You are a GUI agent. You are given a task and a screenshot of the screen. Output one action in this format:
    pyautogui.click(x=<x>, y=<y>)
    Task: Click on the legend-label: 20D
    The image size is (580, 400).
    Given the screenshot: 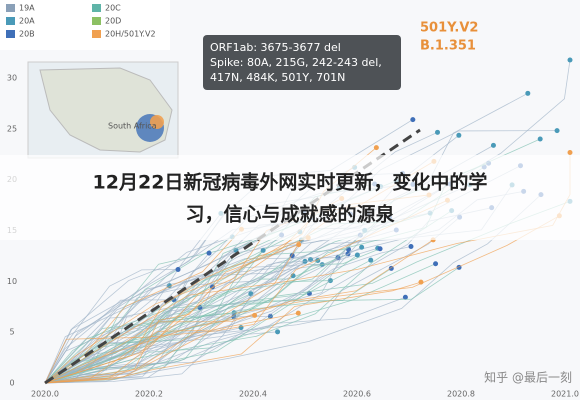 What is the action you would take?
    pyautogui.click(x=113, y=21)
    